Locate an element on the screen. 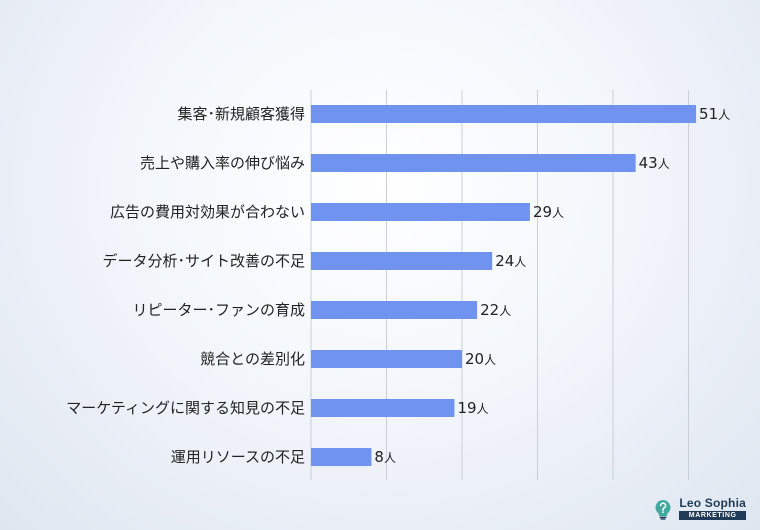 Image resolution: width=760 pixels, height=530 pixels. value-label: 19人 is located at coordinates (472, 408).